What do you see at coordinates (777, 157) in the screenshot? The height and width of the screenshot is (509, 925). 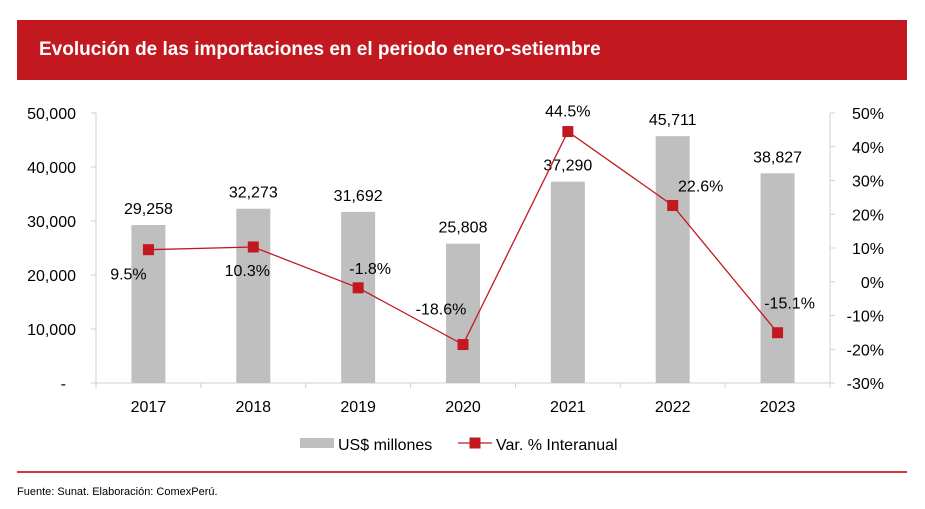 I see `bar-label-2023: 38,827` at bounding box center [777, 157].